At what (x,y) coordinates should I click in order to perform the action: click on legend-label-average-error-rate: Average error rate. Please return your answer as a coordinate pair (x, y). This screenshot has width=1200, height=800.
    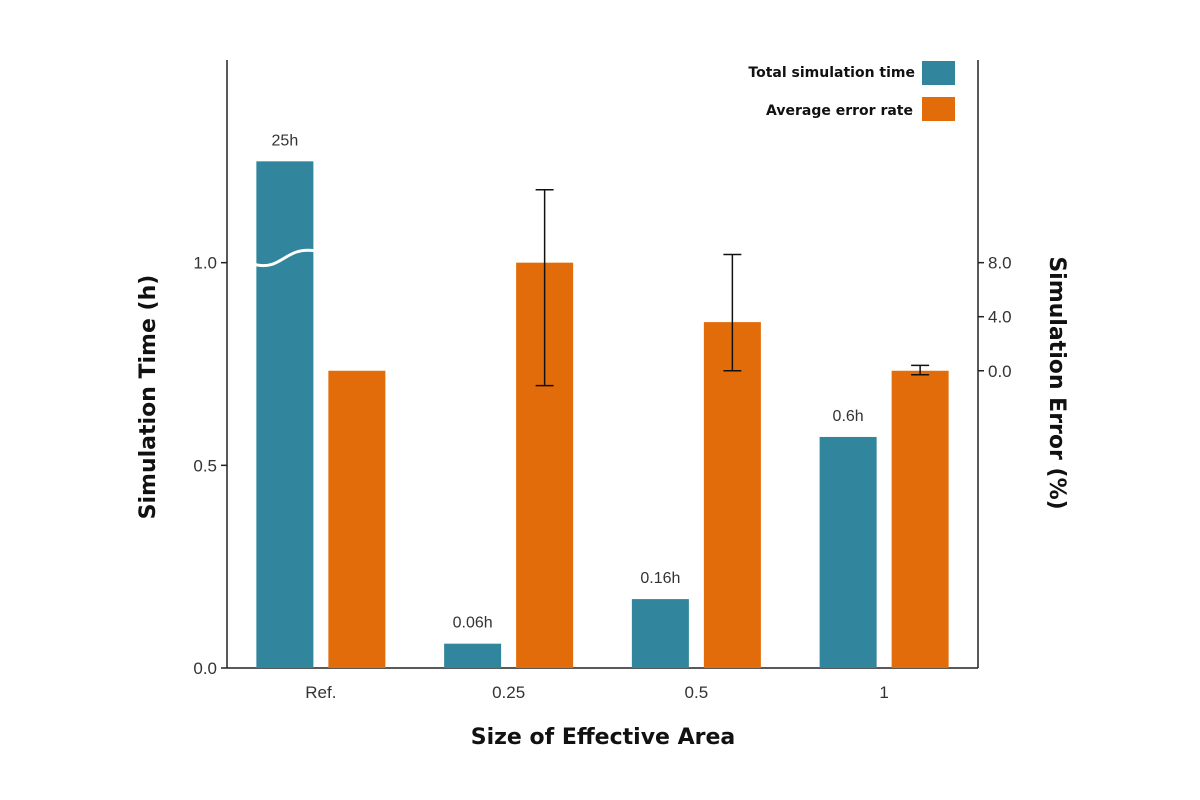
    Looking at the image, I should click on (839, 111).